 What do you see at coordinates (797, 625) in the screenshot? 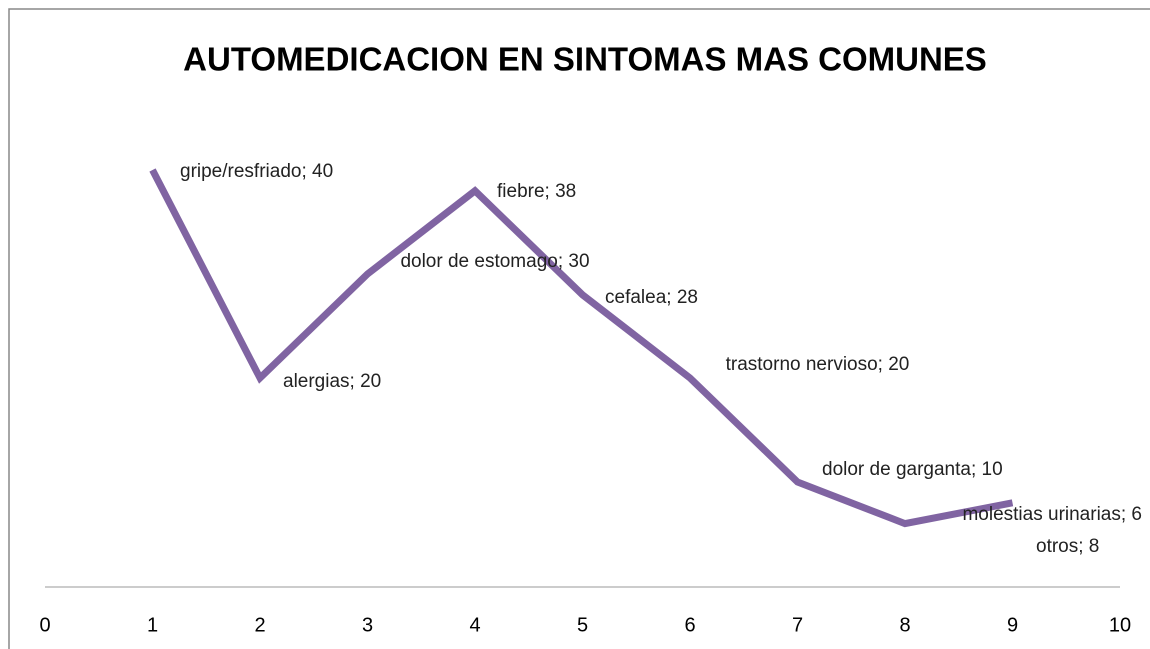
I see `x-tick-label: 7` at bounding box center [797, 625].